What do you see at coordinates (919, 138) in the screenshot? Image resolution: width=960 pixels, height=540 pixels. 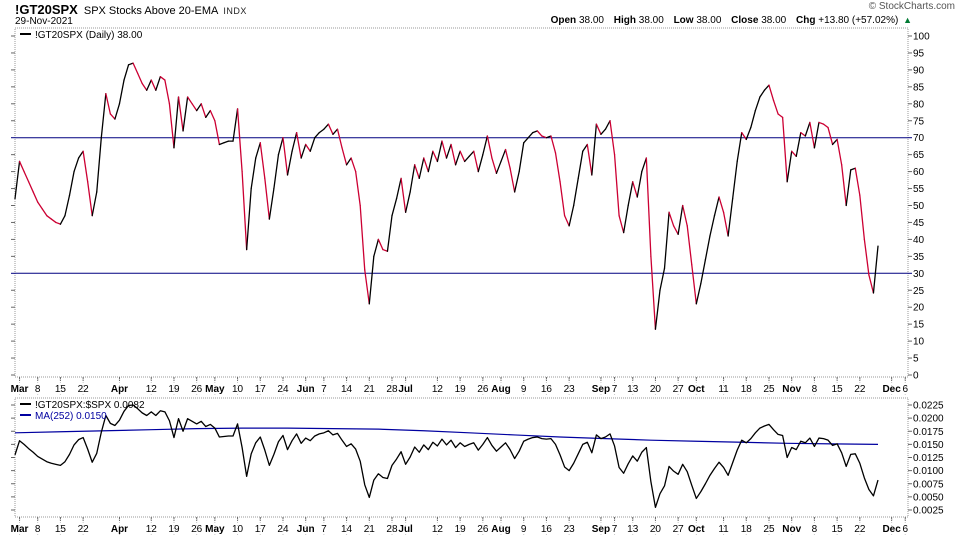 I see `y-tick-label: 70` at bounding box center [919, 138].